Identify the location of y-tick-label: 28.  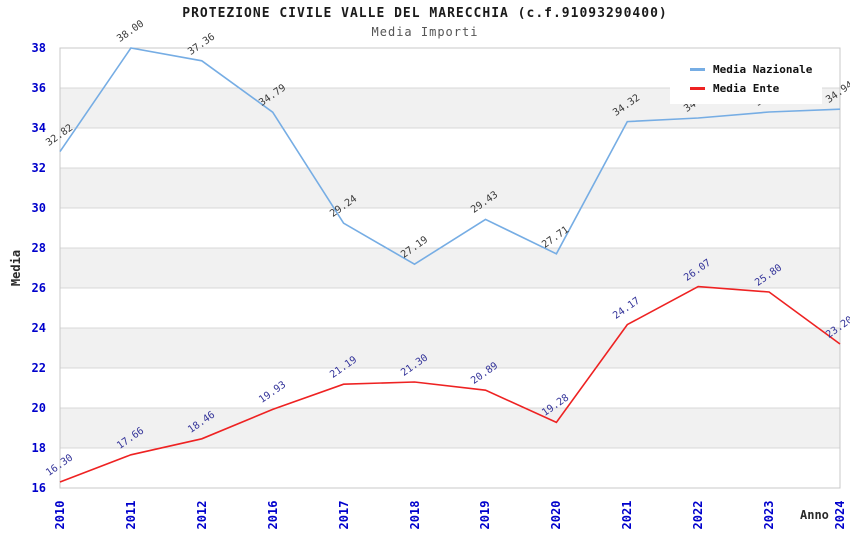
(38, 248).